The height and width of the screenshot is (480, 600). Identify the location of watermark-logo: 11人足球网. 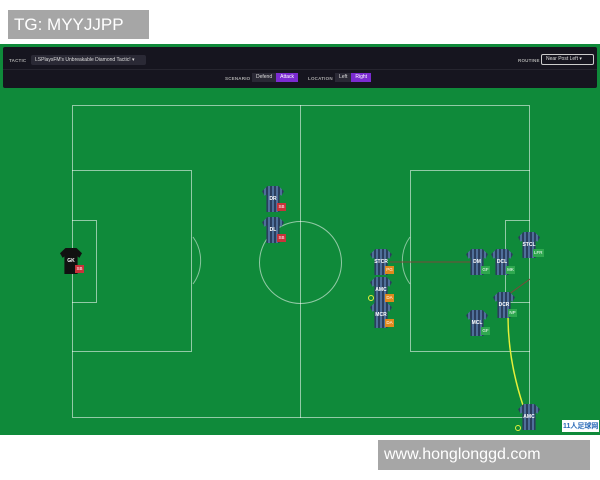
(581, 426).